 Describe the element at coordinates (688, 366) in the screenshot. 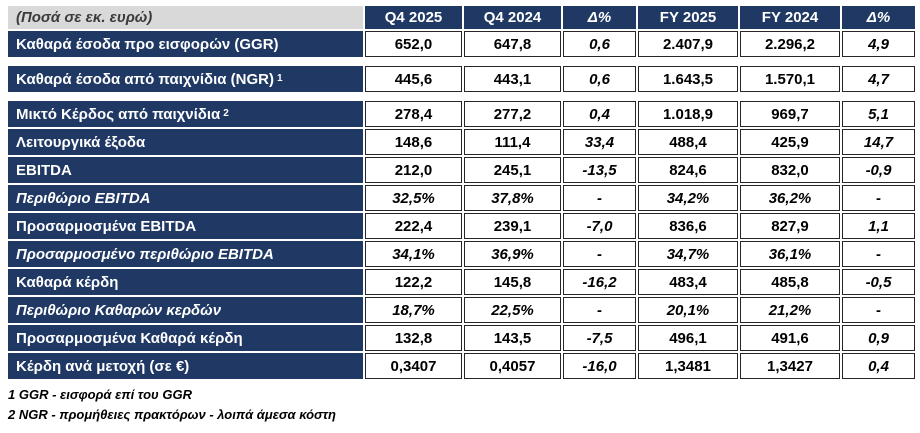

I see `value-cell: 1,3481` at that location.